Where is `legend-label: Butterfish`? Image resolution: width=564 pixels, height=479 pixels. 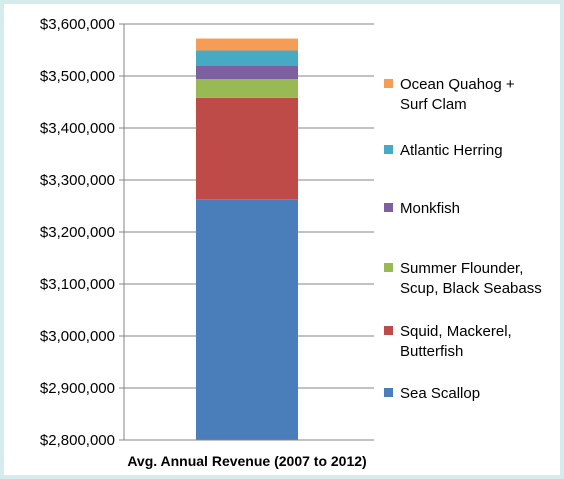 legend-label: Butterfish is located at coordinates (431, 351).